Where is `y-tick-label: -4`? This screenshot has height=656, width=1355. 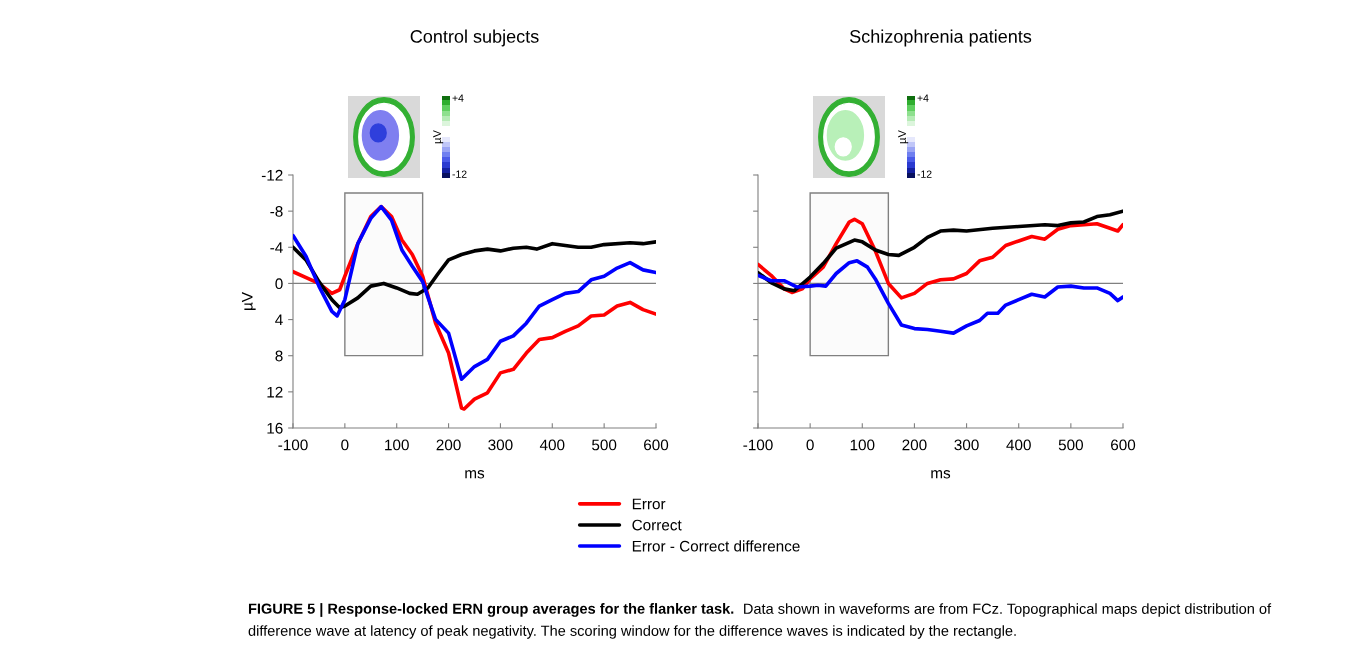 y-tick-label: -4 is located at coordinates (276, 247).